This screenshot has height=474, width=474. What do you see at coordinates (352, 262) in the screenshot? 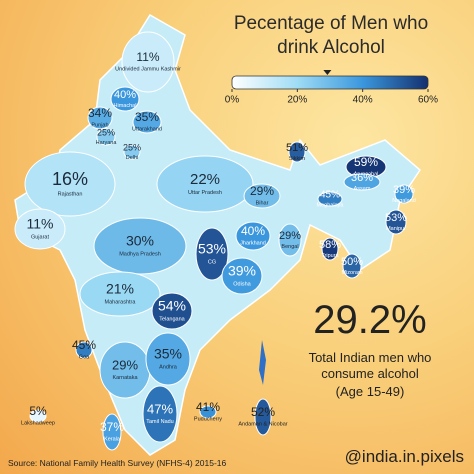
I see `region-value: 50%` at bounding box center [352, 262].